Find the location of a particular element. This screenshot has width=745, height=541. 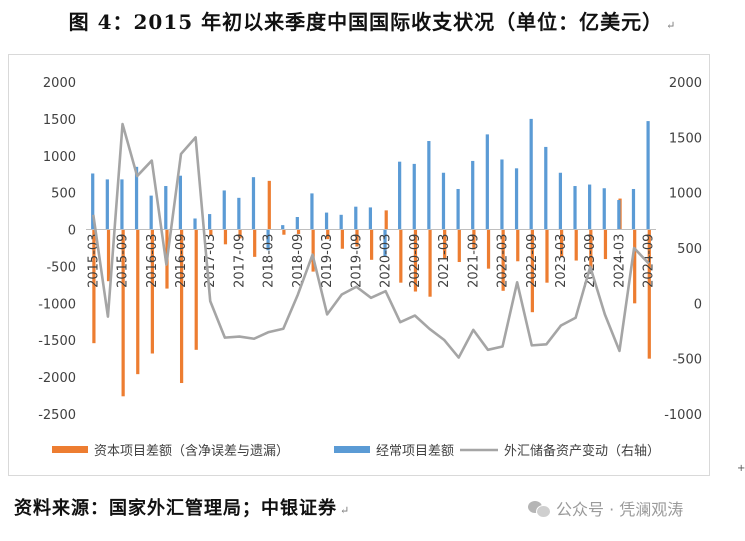

right-axis-ticks: -1000 -500 0 500 1000 1500 2000 is located at coordinates (683, 249).